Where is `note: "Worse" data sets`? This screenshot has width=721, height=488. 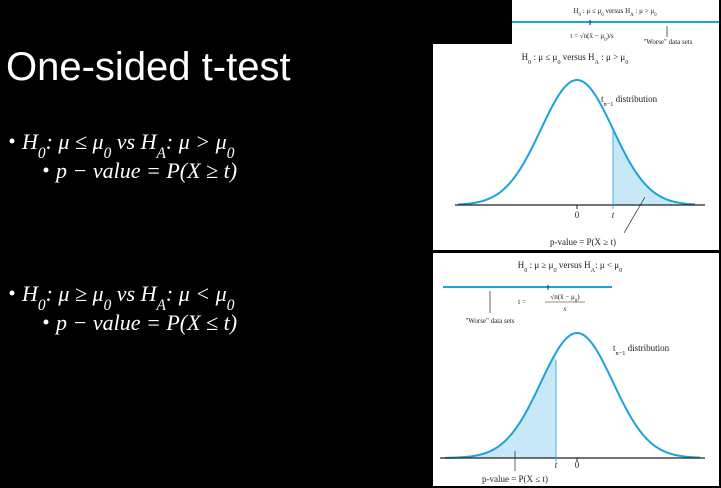
note: "Worse" data sets is located at coordinates (489, 321).